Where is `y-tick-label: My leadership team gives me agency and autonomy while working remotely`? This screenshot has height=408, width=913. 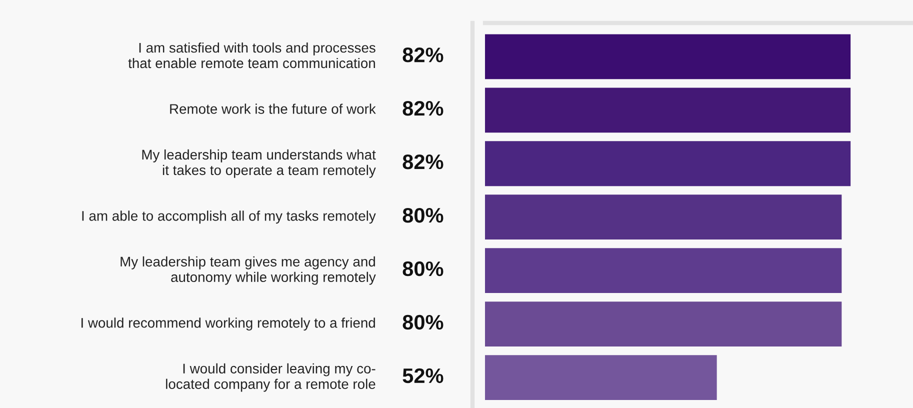 y-tick-label: My leadership team gives me agency and autonomy while working remotely is located at coordinates (248, 270).